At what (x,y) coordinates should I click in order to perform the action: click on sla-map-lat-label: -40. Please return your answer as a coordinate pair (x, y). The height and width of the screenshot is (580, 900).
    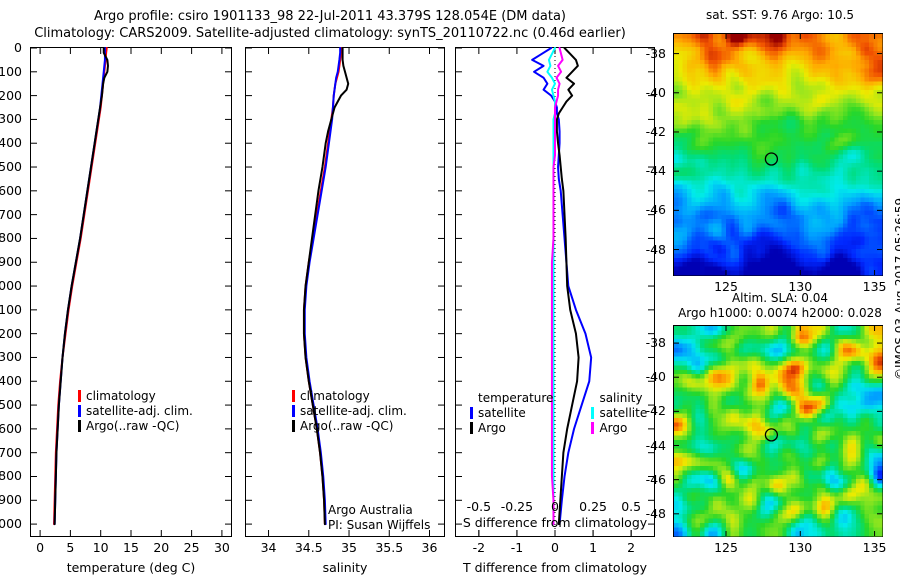
    Looking at the image, I should click on (655, 377).